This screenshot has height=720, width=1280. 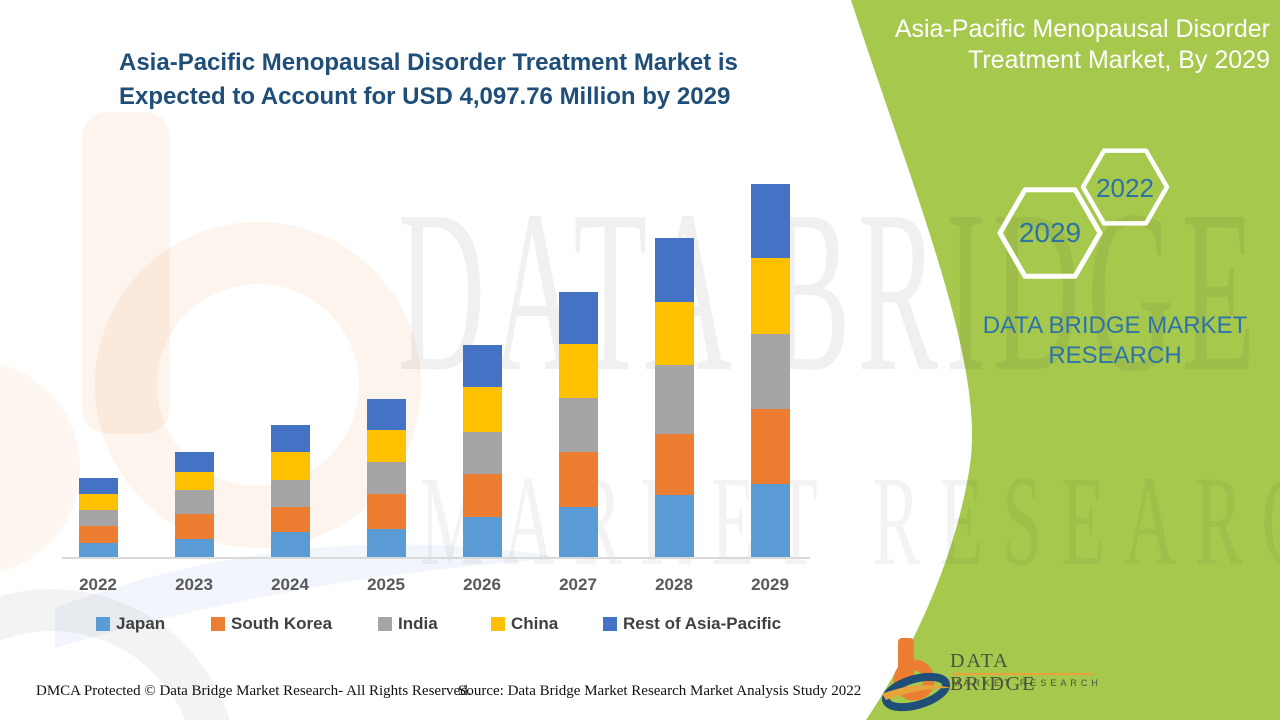 I want to click on bar-segment-2027-rest-of-asia-pacific, so click(x=578, y=317).